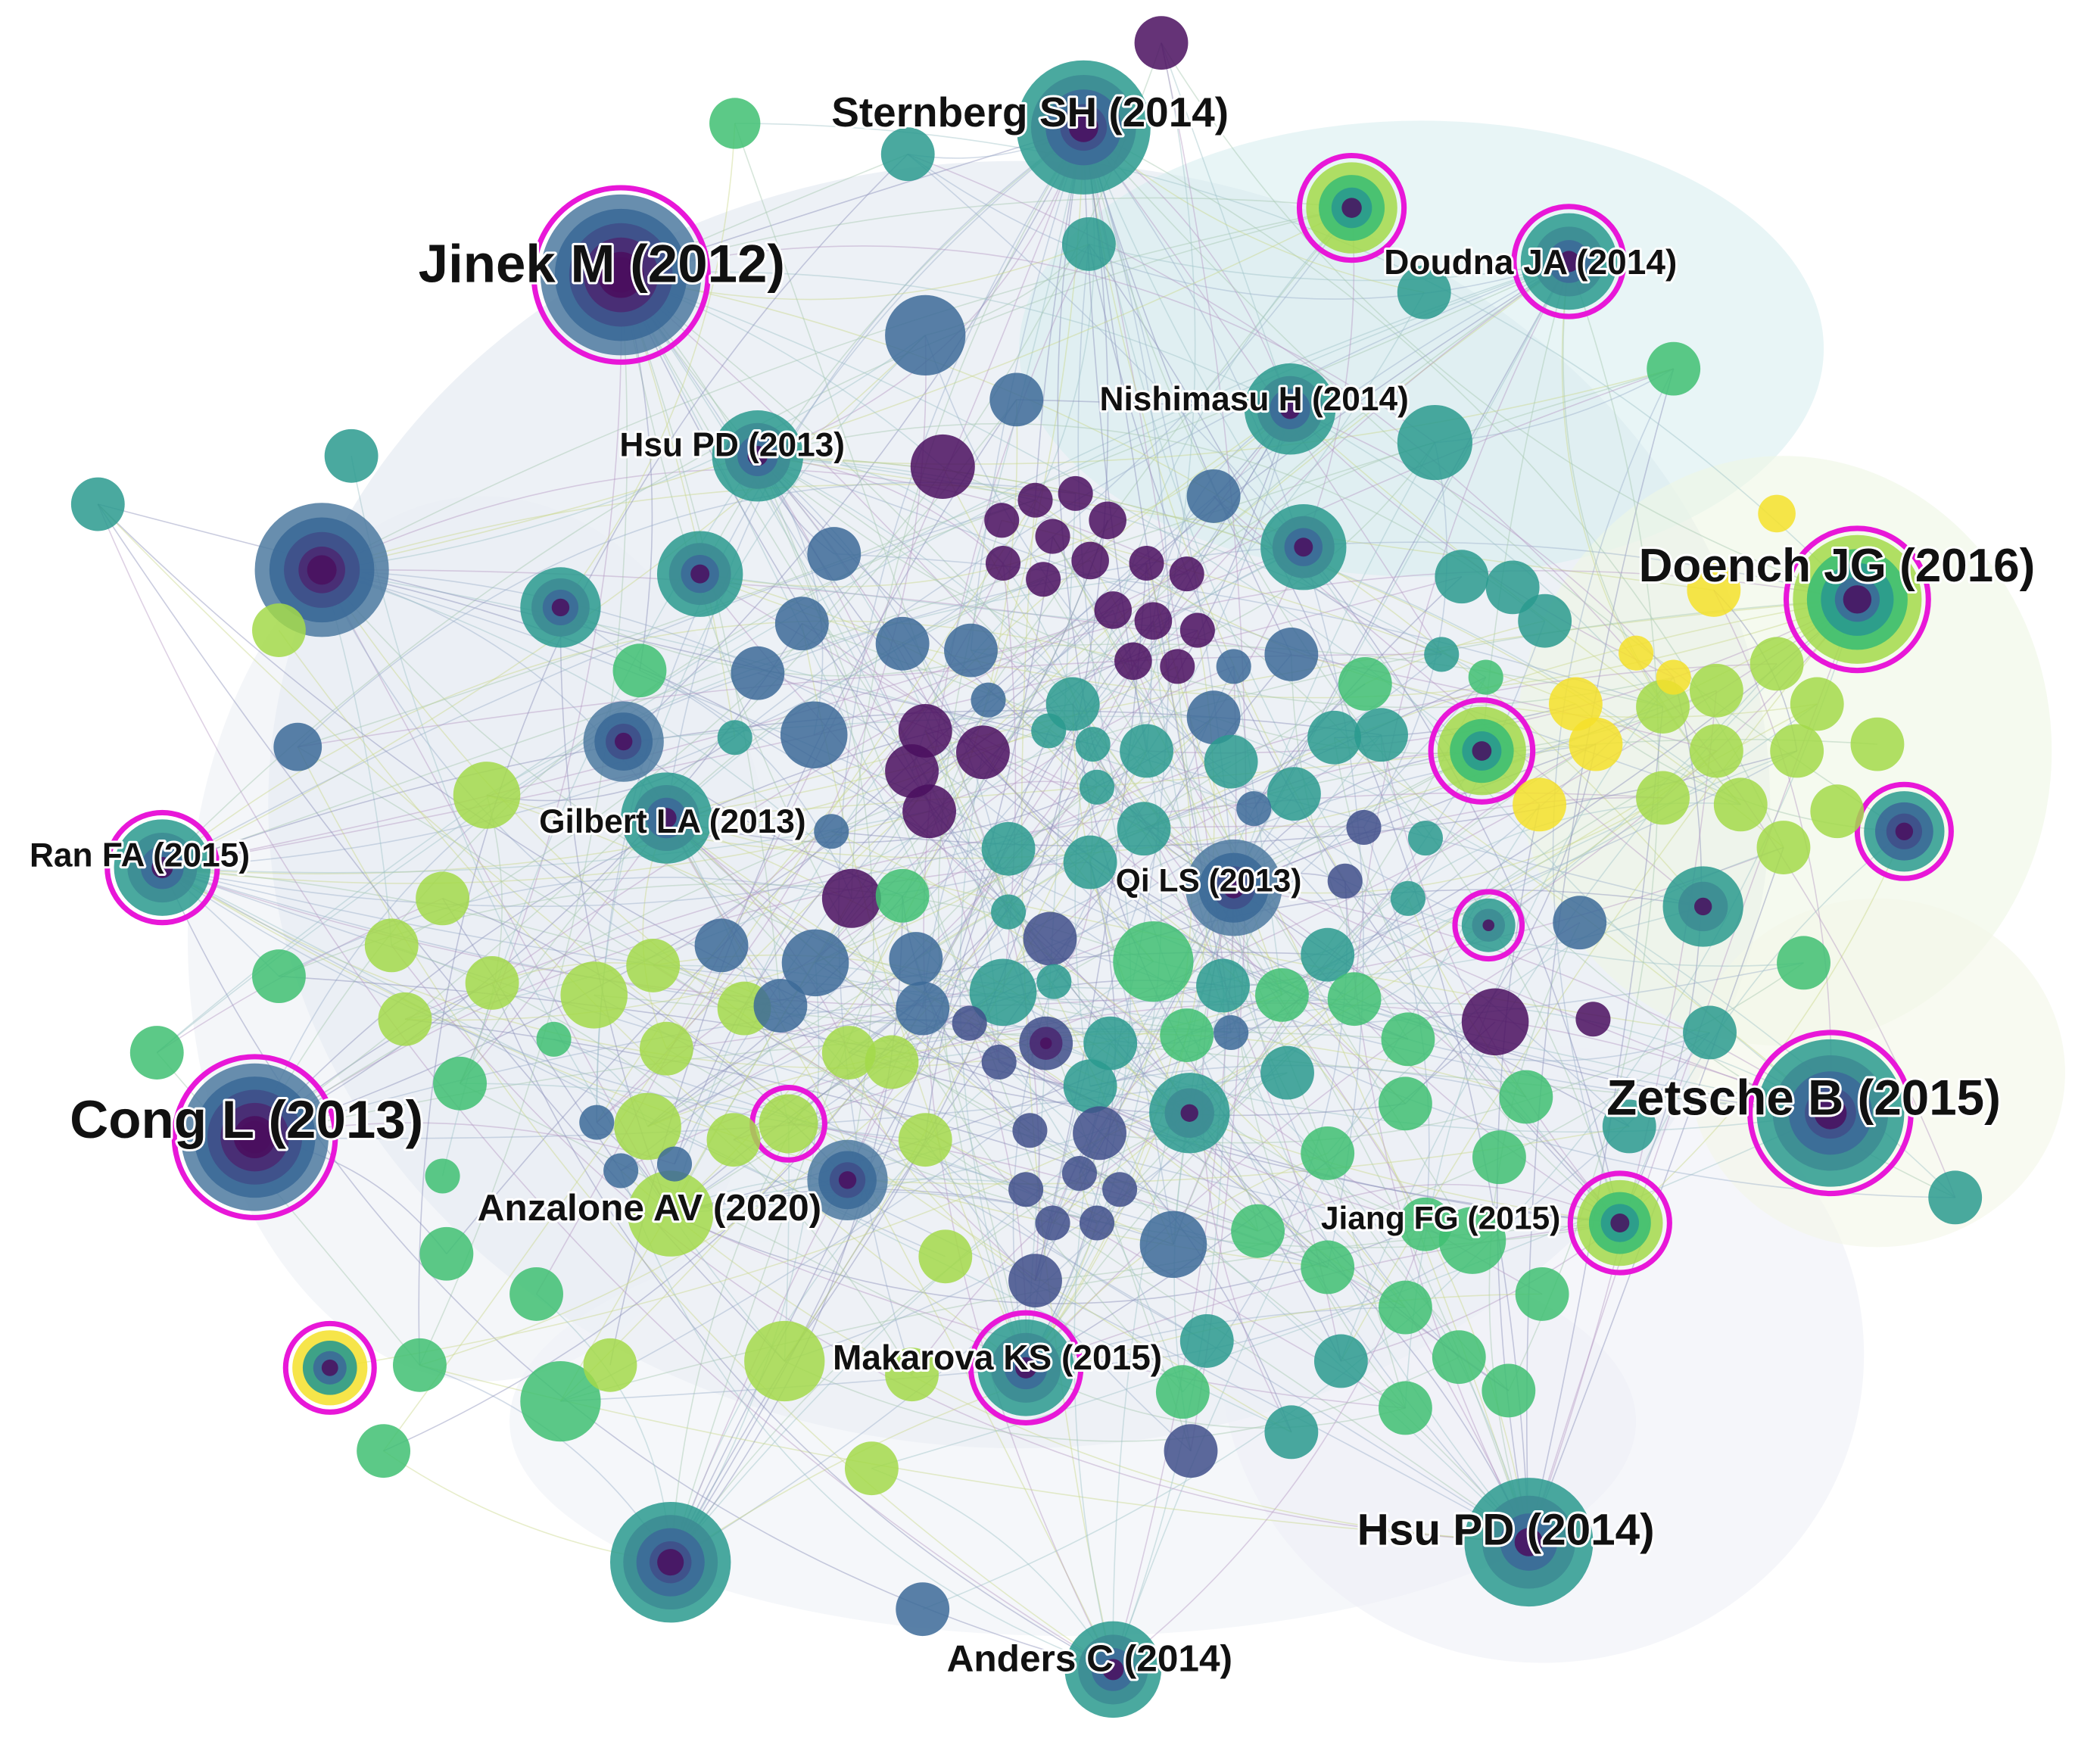 The width and height of the screenshot is (2100, 1751). I want to click on cluster-wash, so click(1542, 1354).